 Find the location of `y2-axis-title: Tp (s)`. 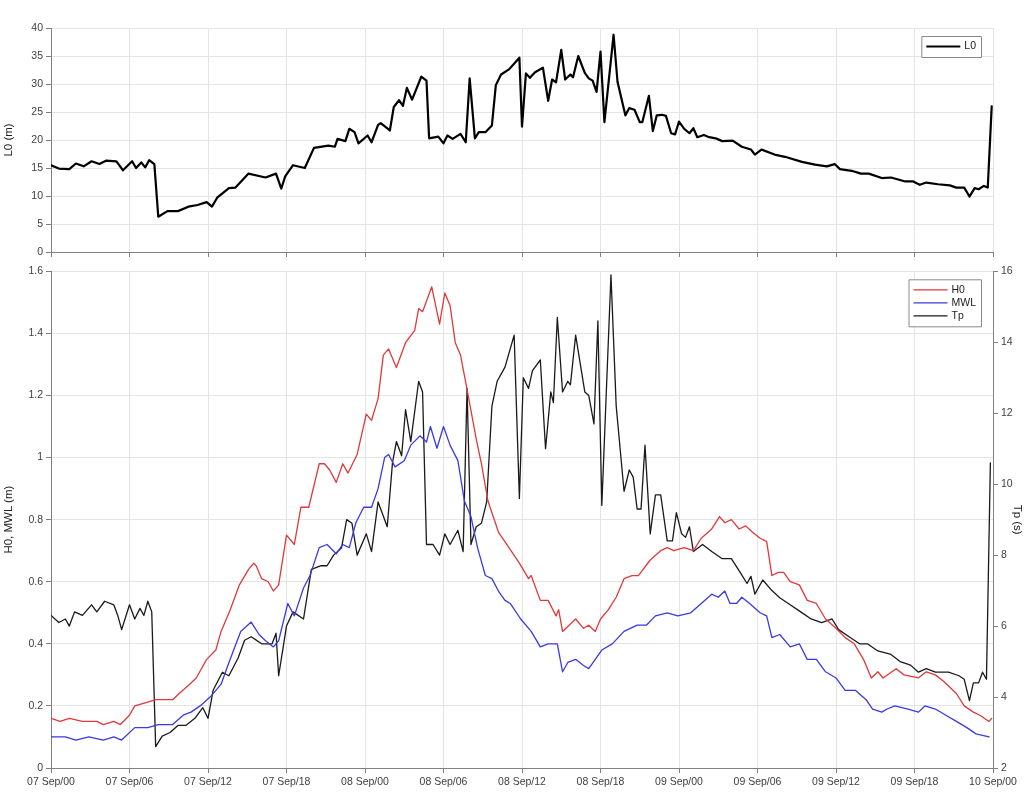

y2-axis-title: Tp (s) is located at coordinates (1017, 519).